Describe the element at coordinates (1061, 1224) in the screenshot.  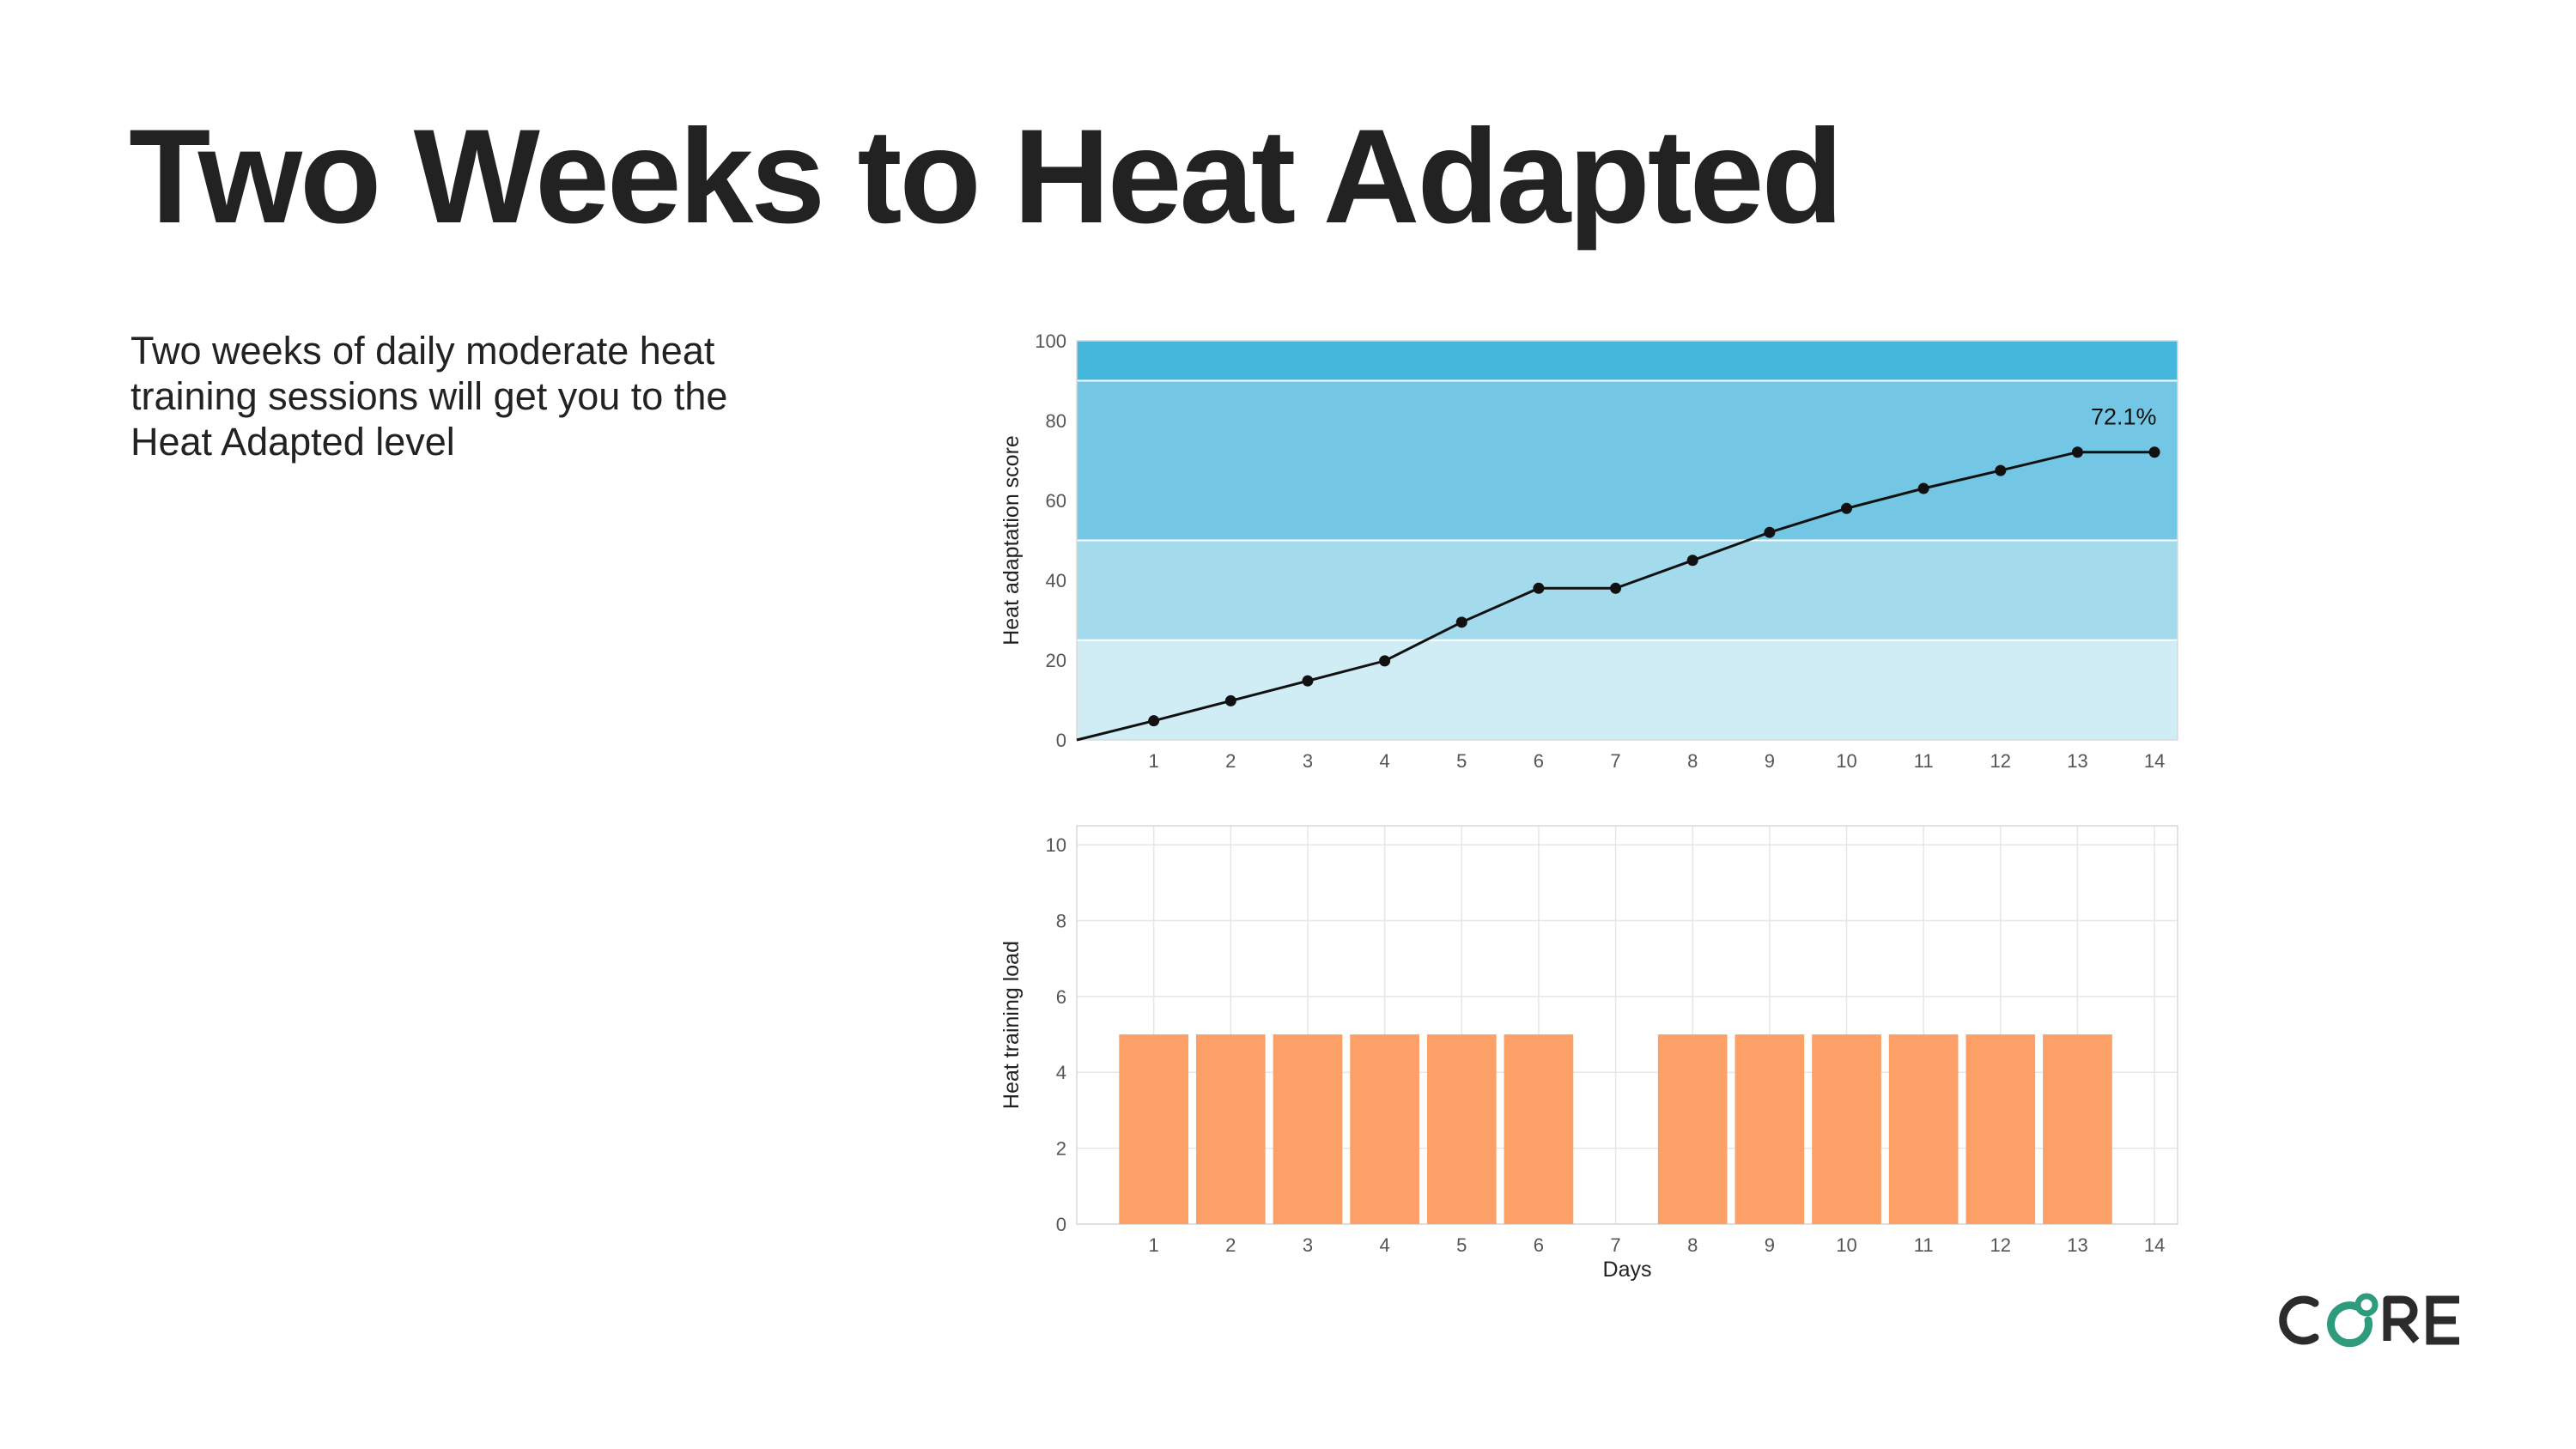
I see `load-y-tick: 0` at that location.